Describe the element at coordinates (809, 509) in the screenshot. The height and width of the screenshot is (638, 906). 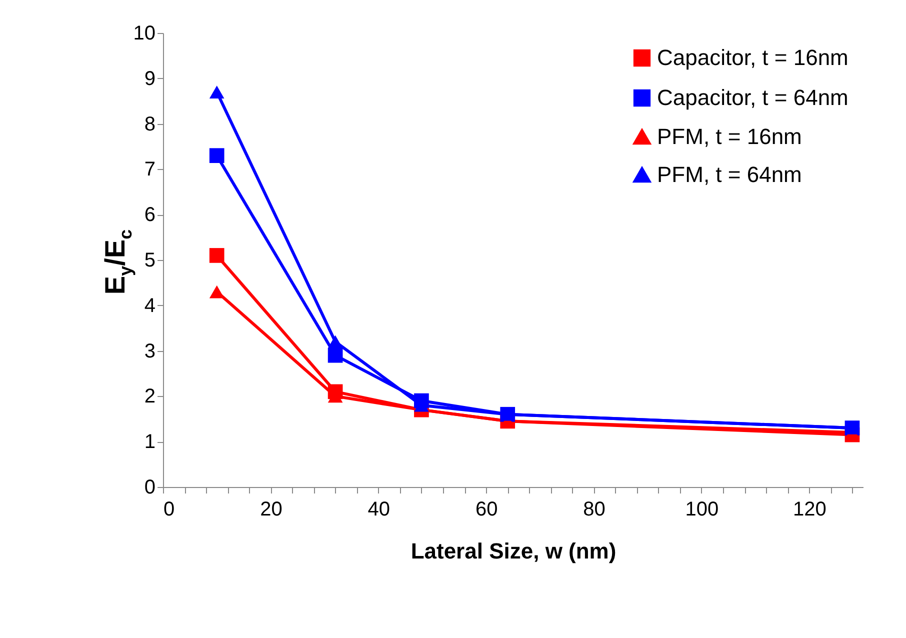
I see `x-tick-label: 120` at that location.